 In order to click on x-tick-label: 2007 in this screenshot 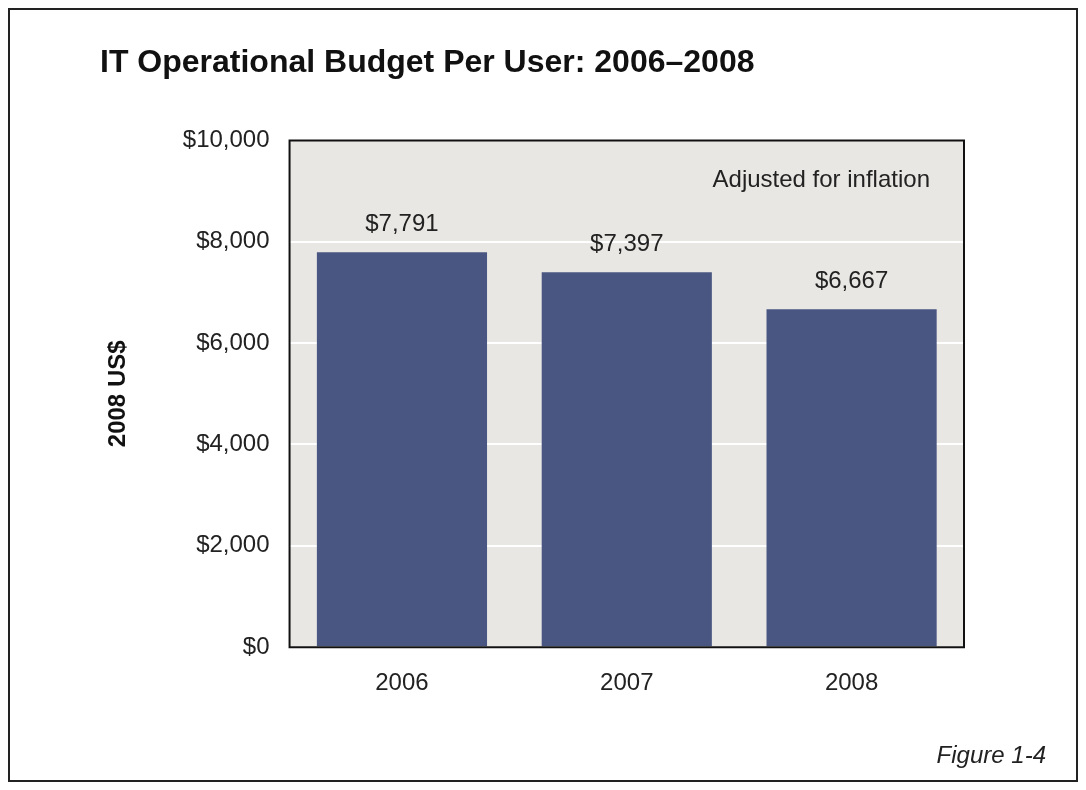, I will do `click(627, 682)`.